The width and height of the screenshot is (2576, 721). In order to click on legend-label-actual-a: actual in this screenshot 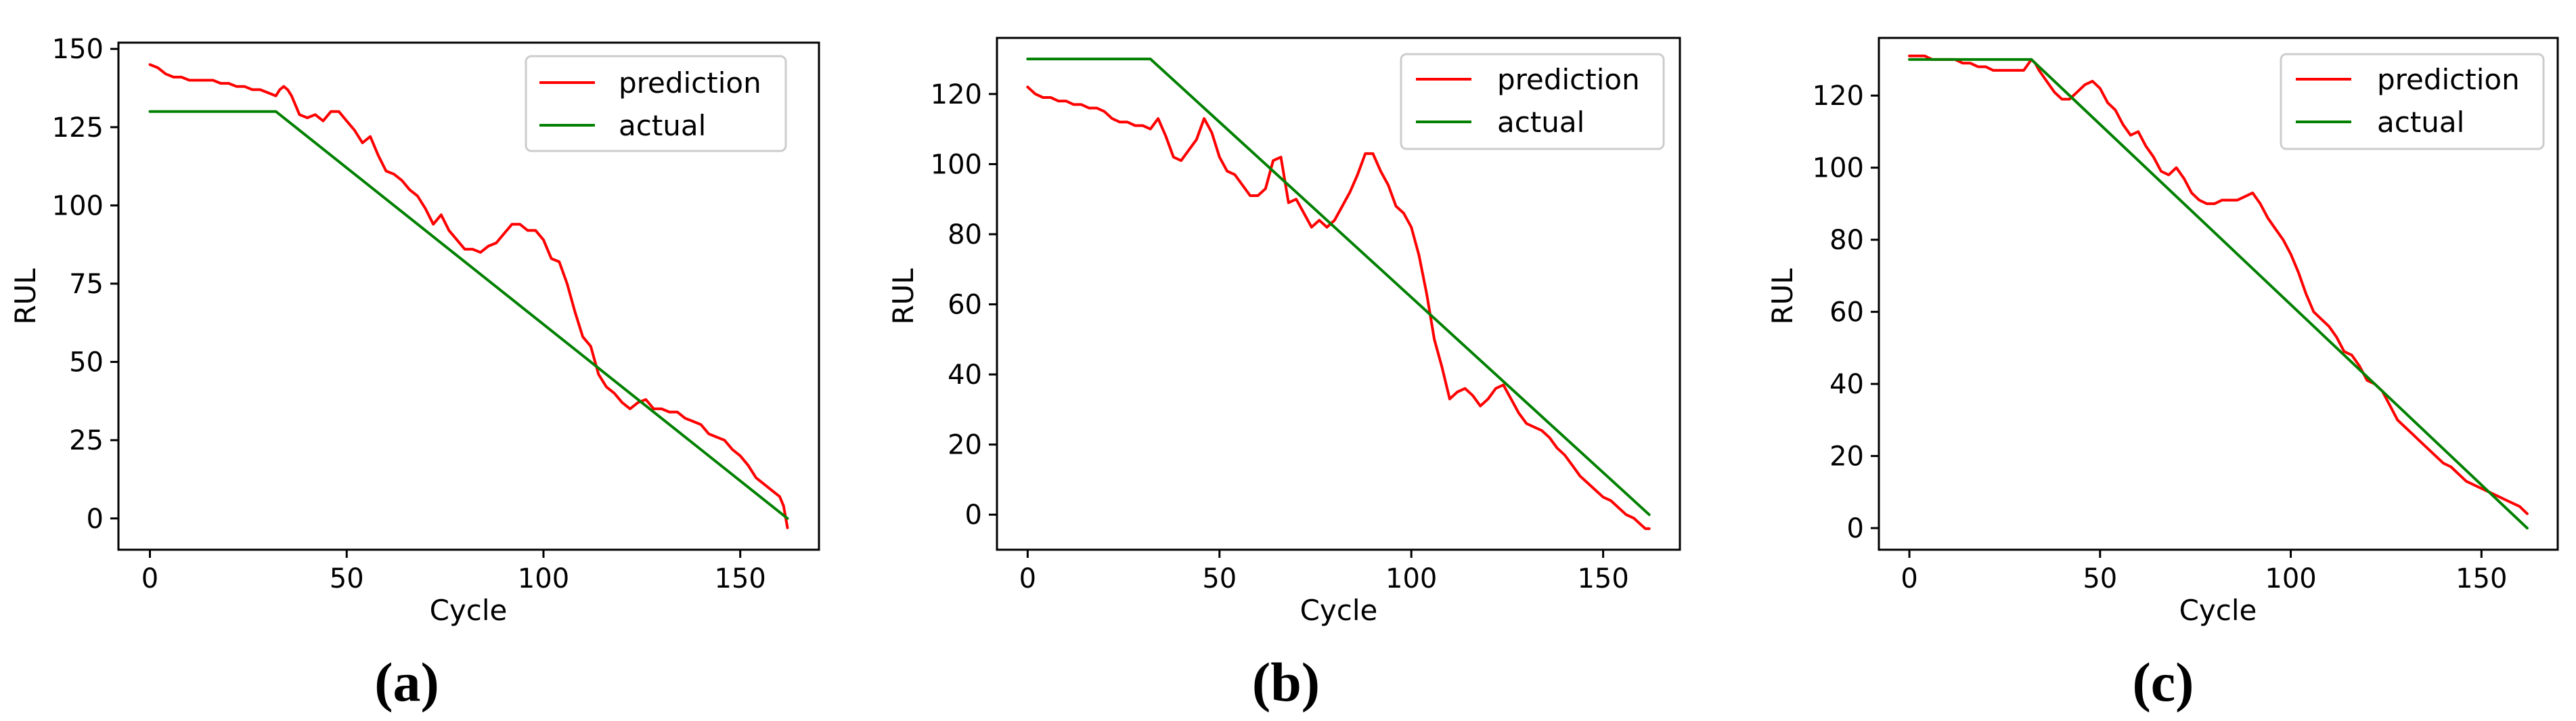, I will do `click(662, 125)`.